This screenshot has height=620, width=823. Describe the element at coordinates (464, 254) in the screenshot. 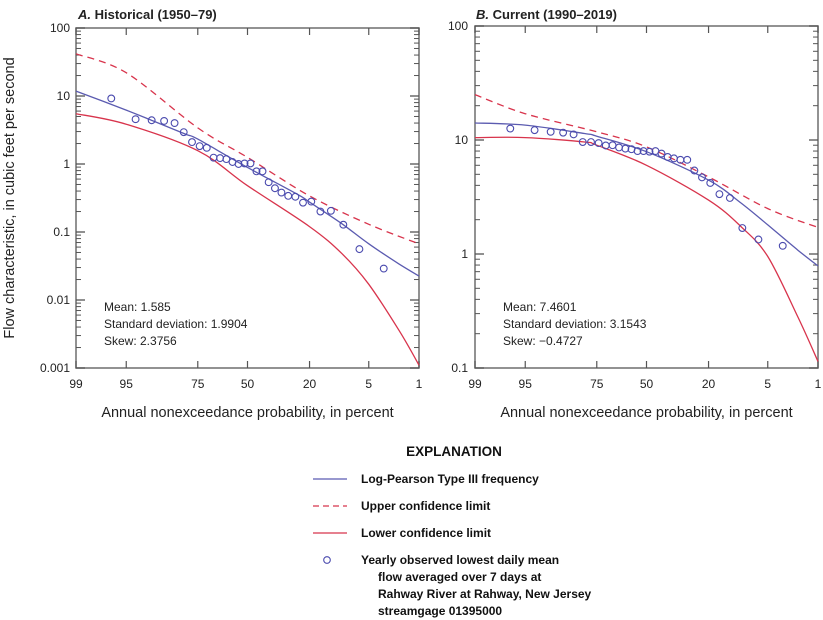

I see `y-tick-label: 1` at that location.